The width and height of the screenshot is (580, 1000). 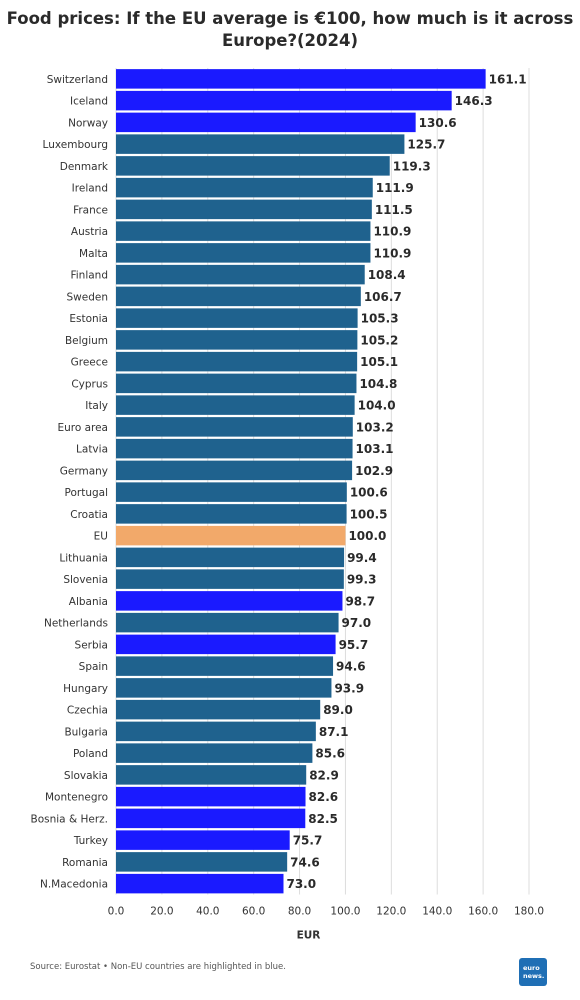 What do you see at coordinates (85, 580) in the screenshot?
I see `category-label: Slovenia` at bounding box center [85, 580].